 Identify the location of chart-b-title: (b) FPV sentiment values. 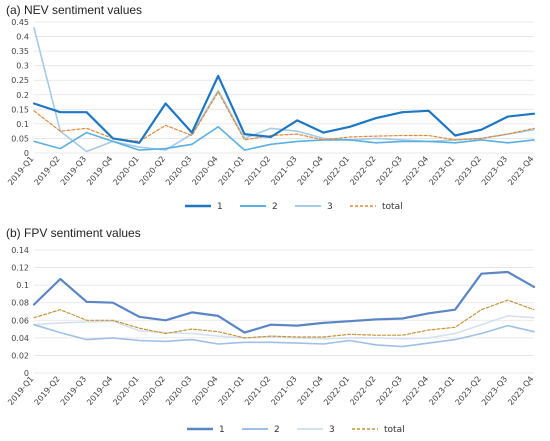
(73, 233).